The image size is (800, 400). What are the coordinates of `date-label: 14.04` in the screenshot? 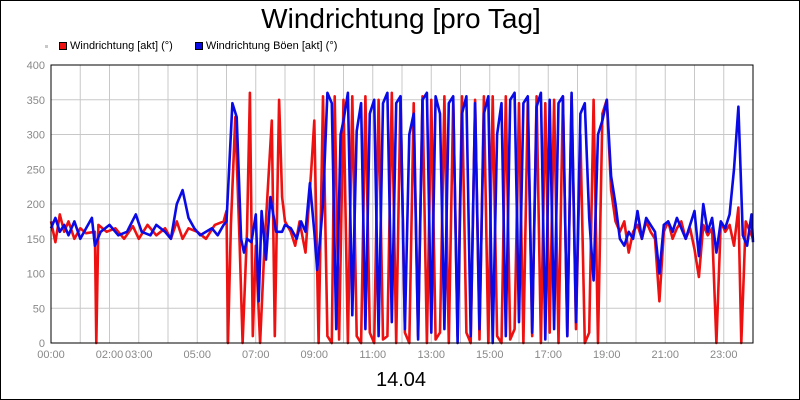 It's located at (401, 380).